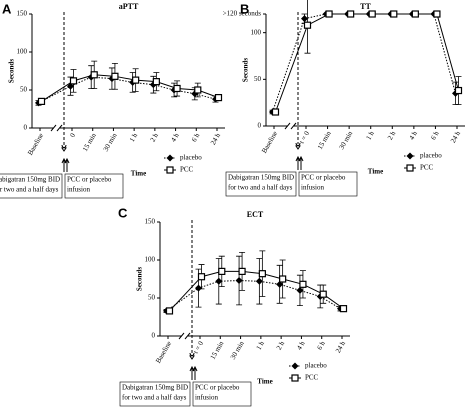 The height and width of the screenshot is (407, 474). What do you see at coordinates (244, 8) in the screenshot?
I see `panel-label: B` at bounding box center [244, 8].